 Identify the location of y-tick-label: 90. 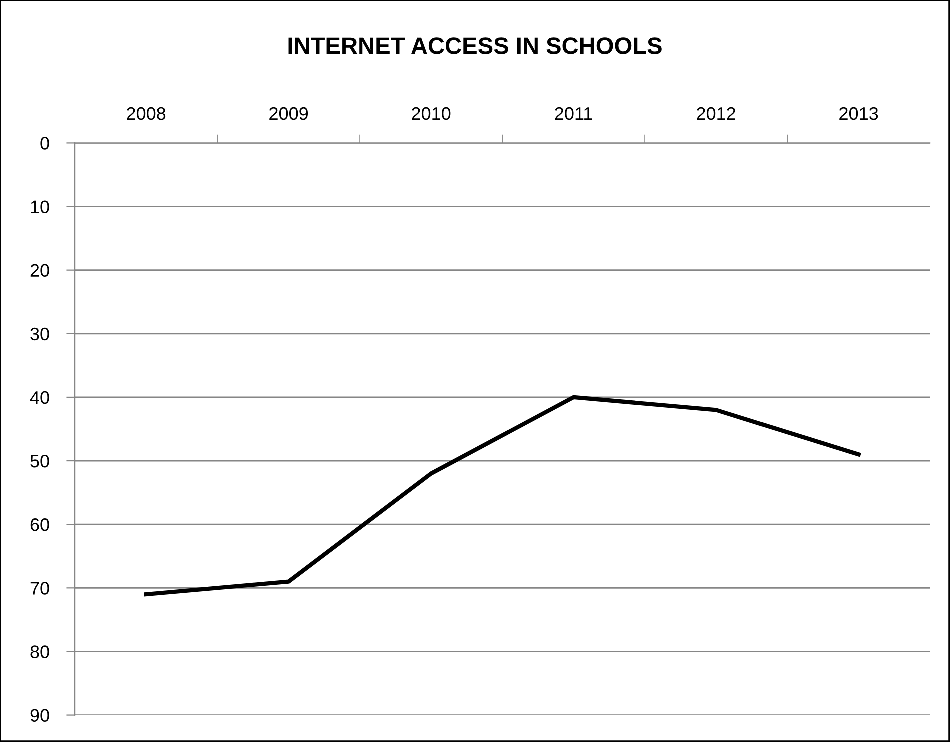
(40, 715).